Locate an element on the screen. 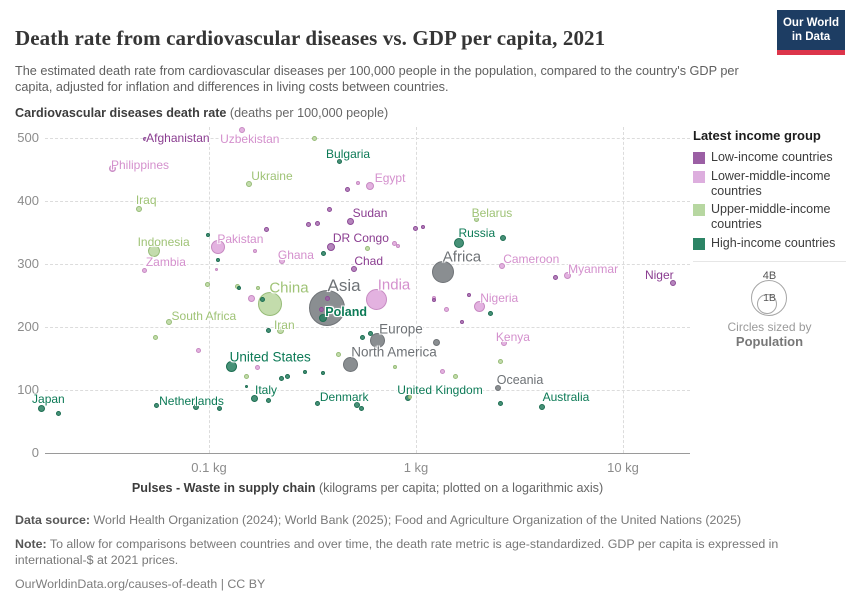 Image resolution: width=850 pixels, height=600 pixels. data-point-zambia is located at coordinates (145, 270).